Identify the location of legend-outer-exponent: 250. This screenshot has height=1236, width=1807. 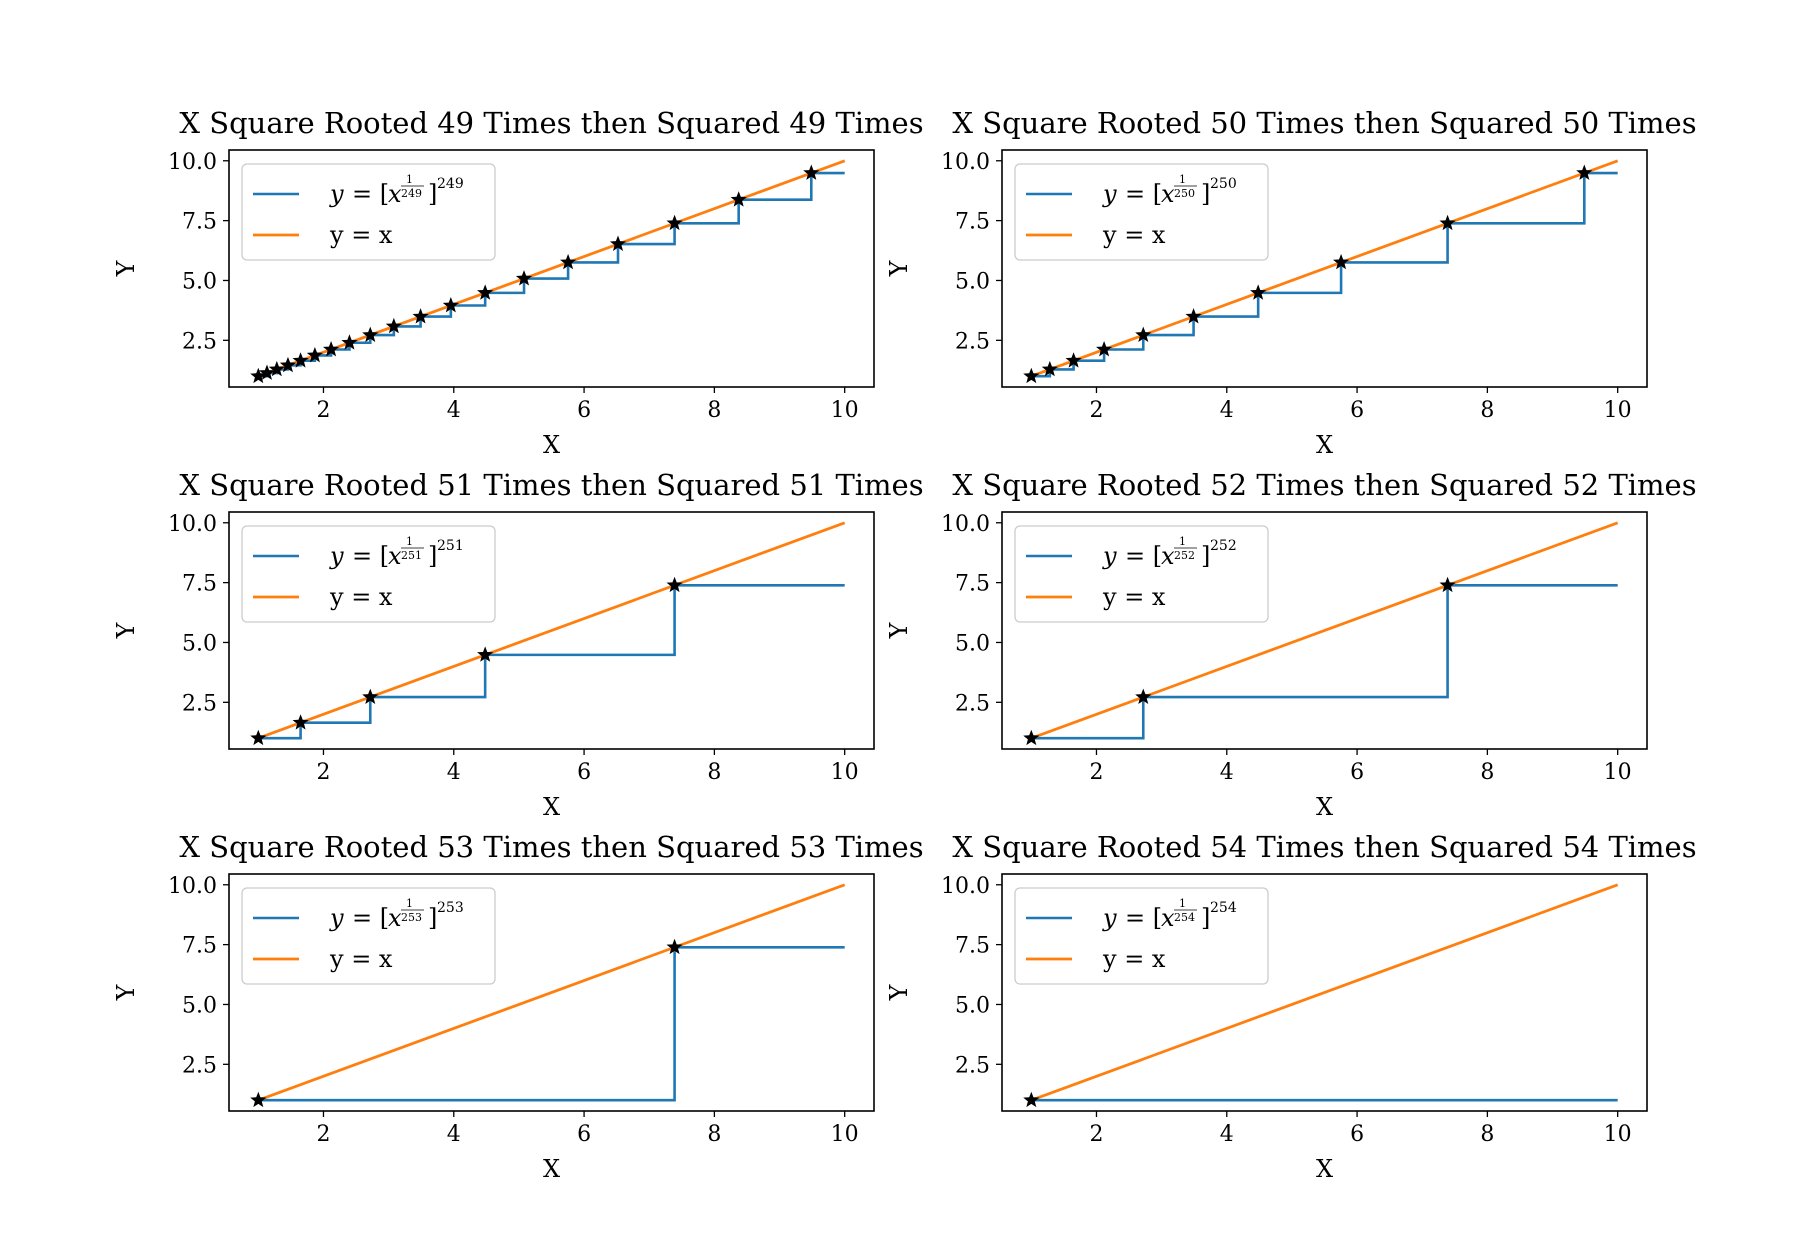
(1223, 184).